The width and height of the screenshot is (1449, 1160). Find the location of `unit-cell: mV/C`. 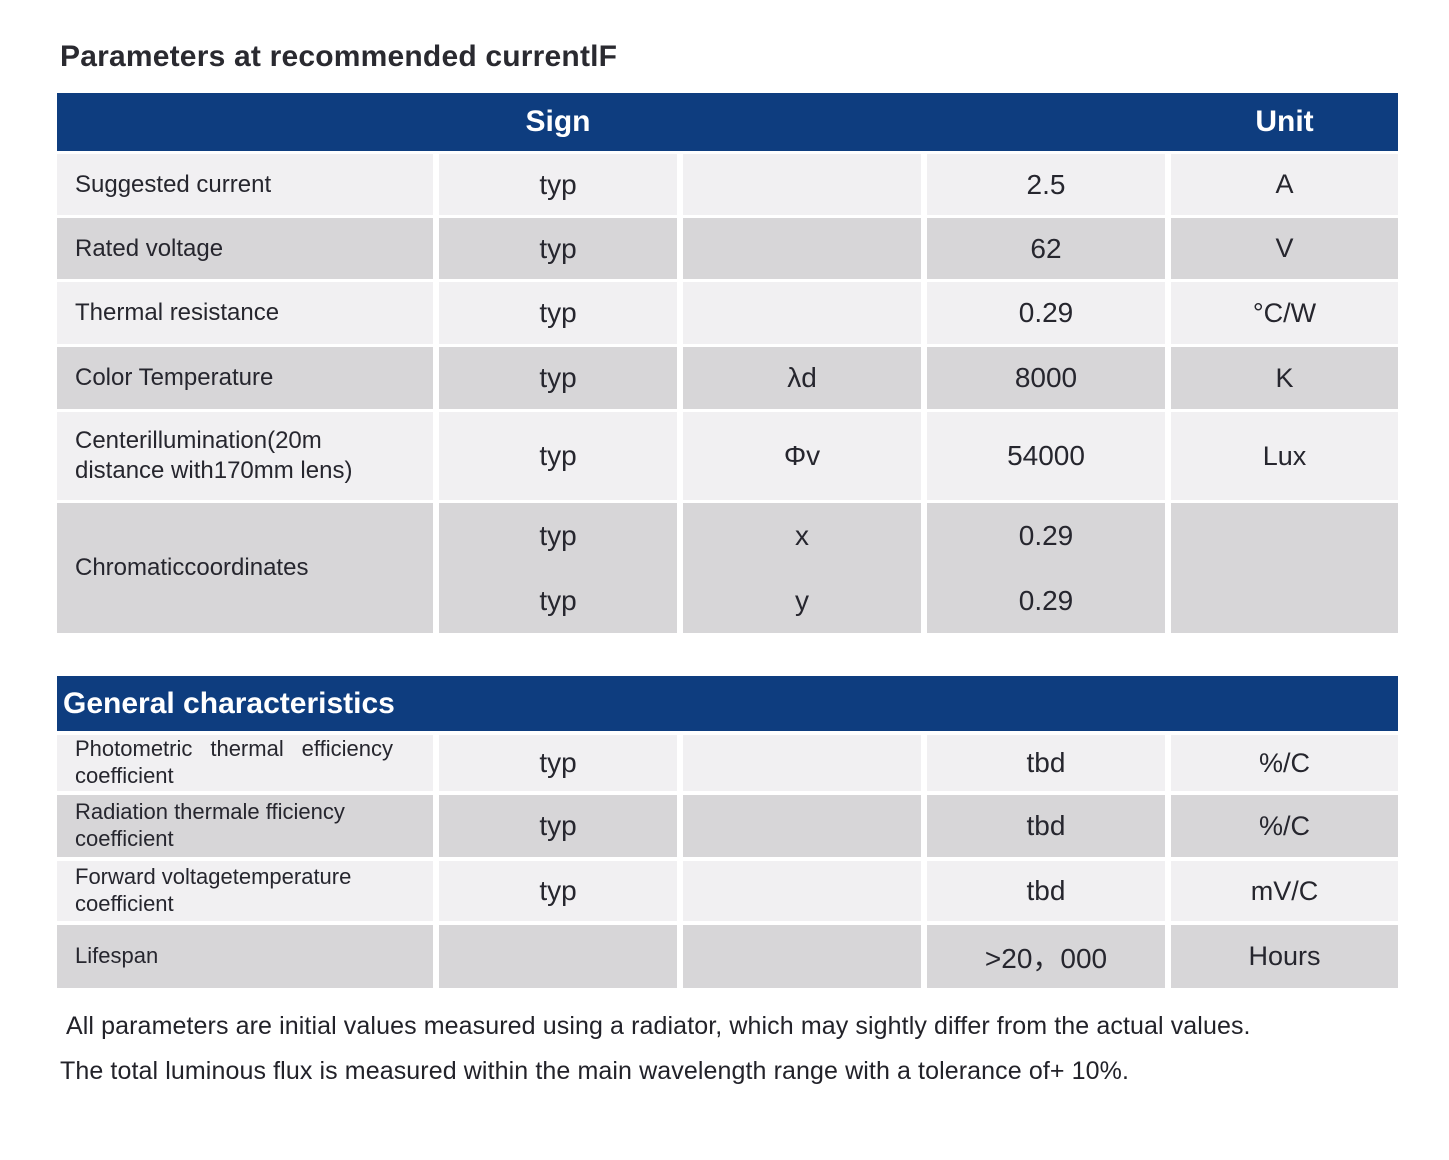

unit-cell: mV/C is located at coordinates (1284, 891).